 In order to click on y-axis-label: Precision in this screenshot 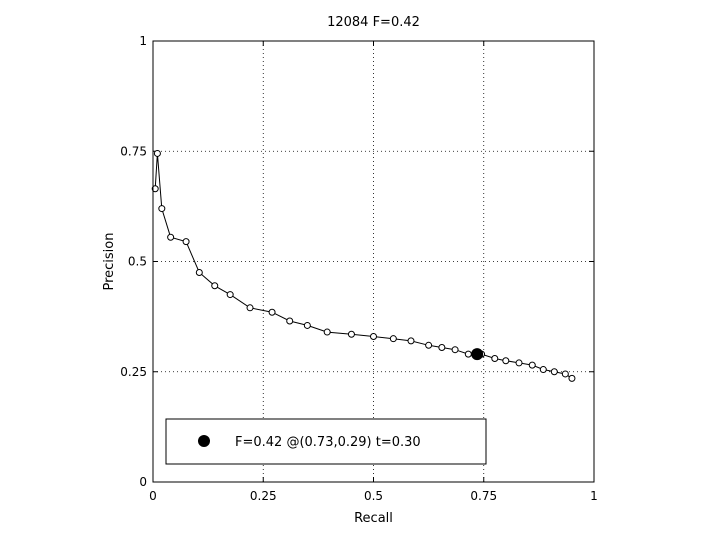, I will do `click(109, 261)`.